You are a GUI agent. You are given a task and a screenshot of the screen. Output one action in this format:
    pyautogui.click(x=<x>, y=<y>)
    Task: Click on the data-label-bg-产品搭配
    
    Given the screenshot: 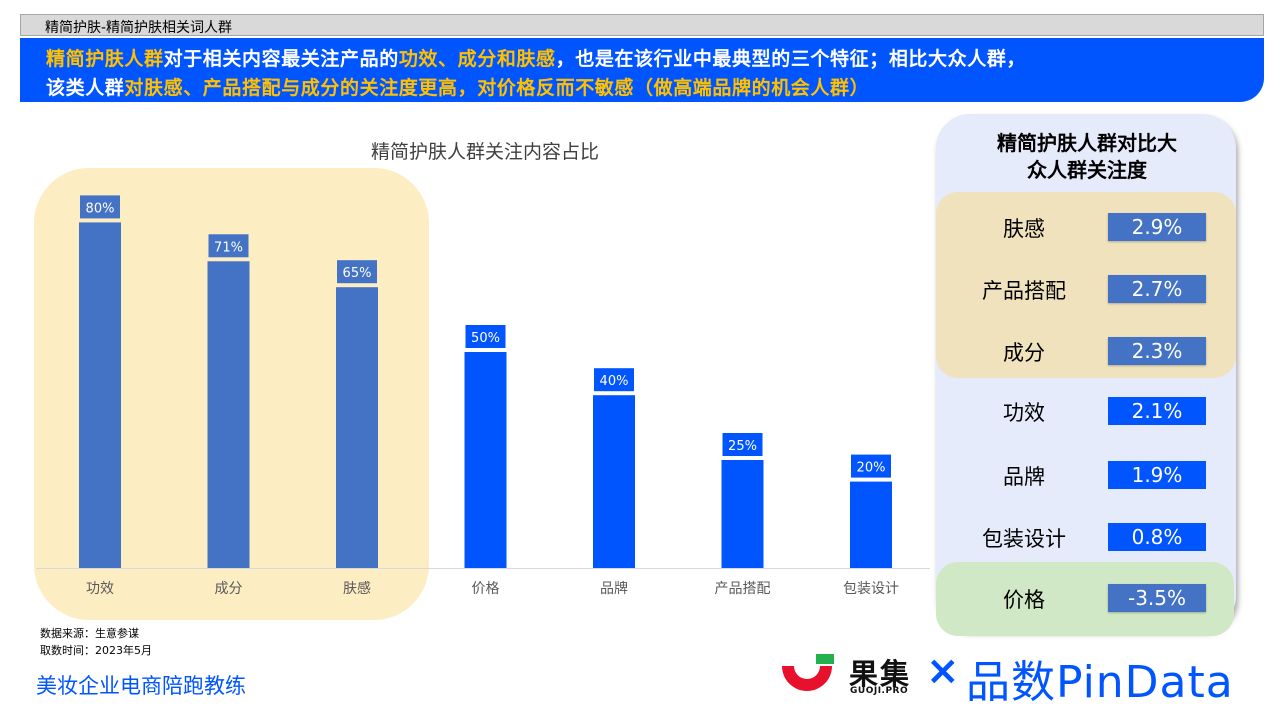 What is the action you would take?
    pyautogui.click(x=742, y=444)
    